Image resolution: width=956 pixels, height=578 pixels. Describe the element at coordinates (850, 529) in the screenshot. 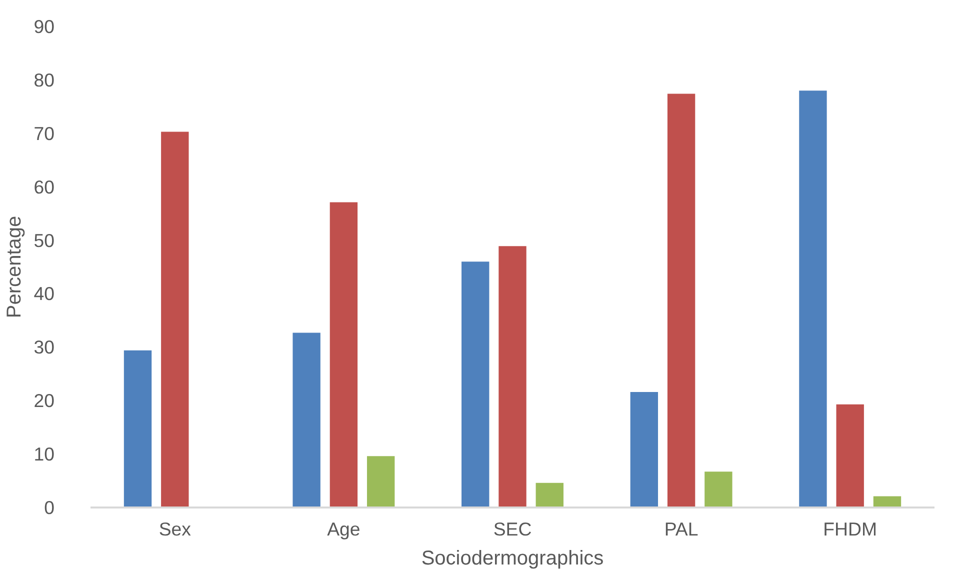

I see `x-tick-label: FHDM` at that location.